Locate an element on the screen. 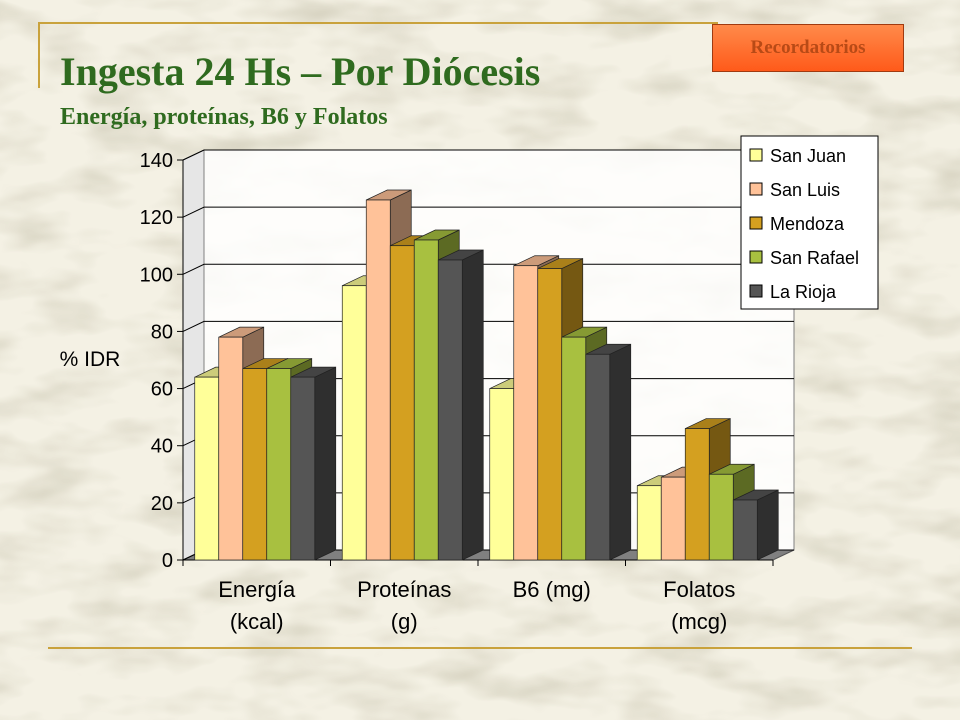 This screenshot has height=720, width=960. y-tick-label: 20 is located at coordinates (162, 504).